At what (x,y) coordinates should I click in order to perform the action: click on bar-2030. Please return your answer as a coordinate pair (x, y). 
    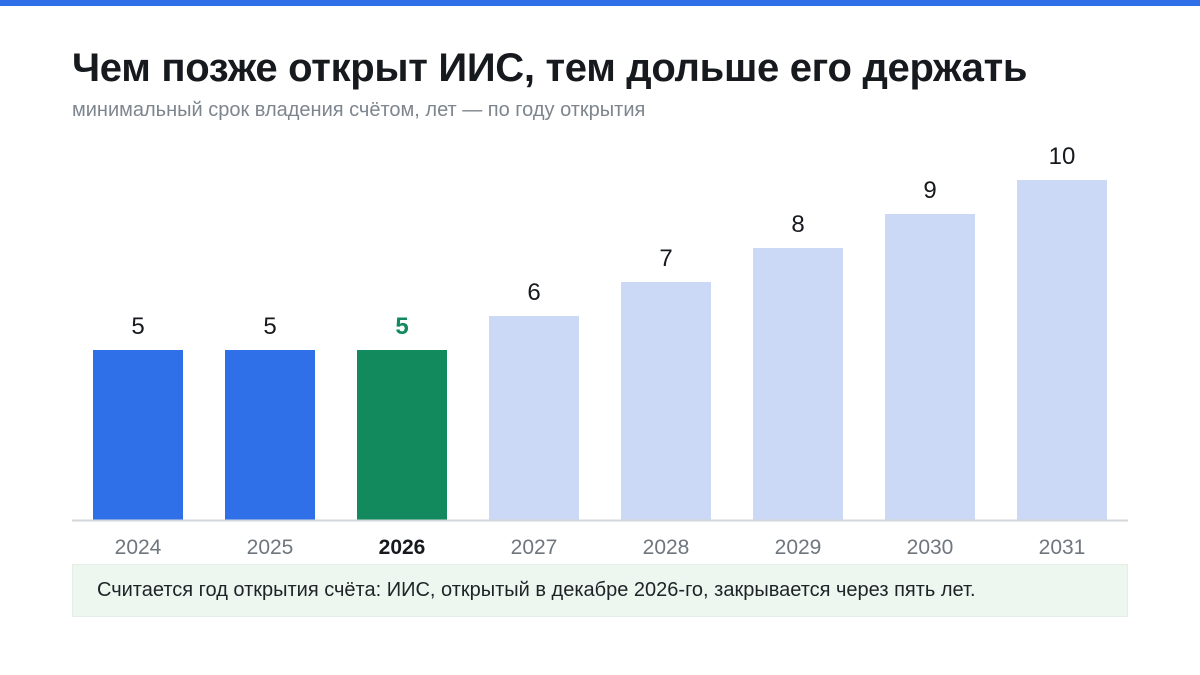
    Looking at the image, I should click on (930, 367).